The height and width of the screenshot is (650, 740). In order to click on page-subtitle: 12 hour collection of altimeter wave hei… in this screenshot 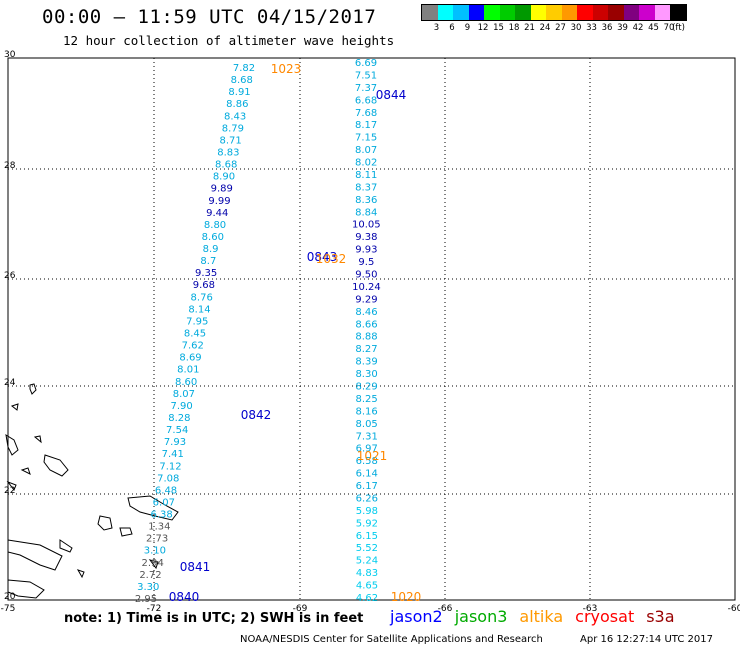, I will do `click(229, 40)`.